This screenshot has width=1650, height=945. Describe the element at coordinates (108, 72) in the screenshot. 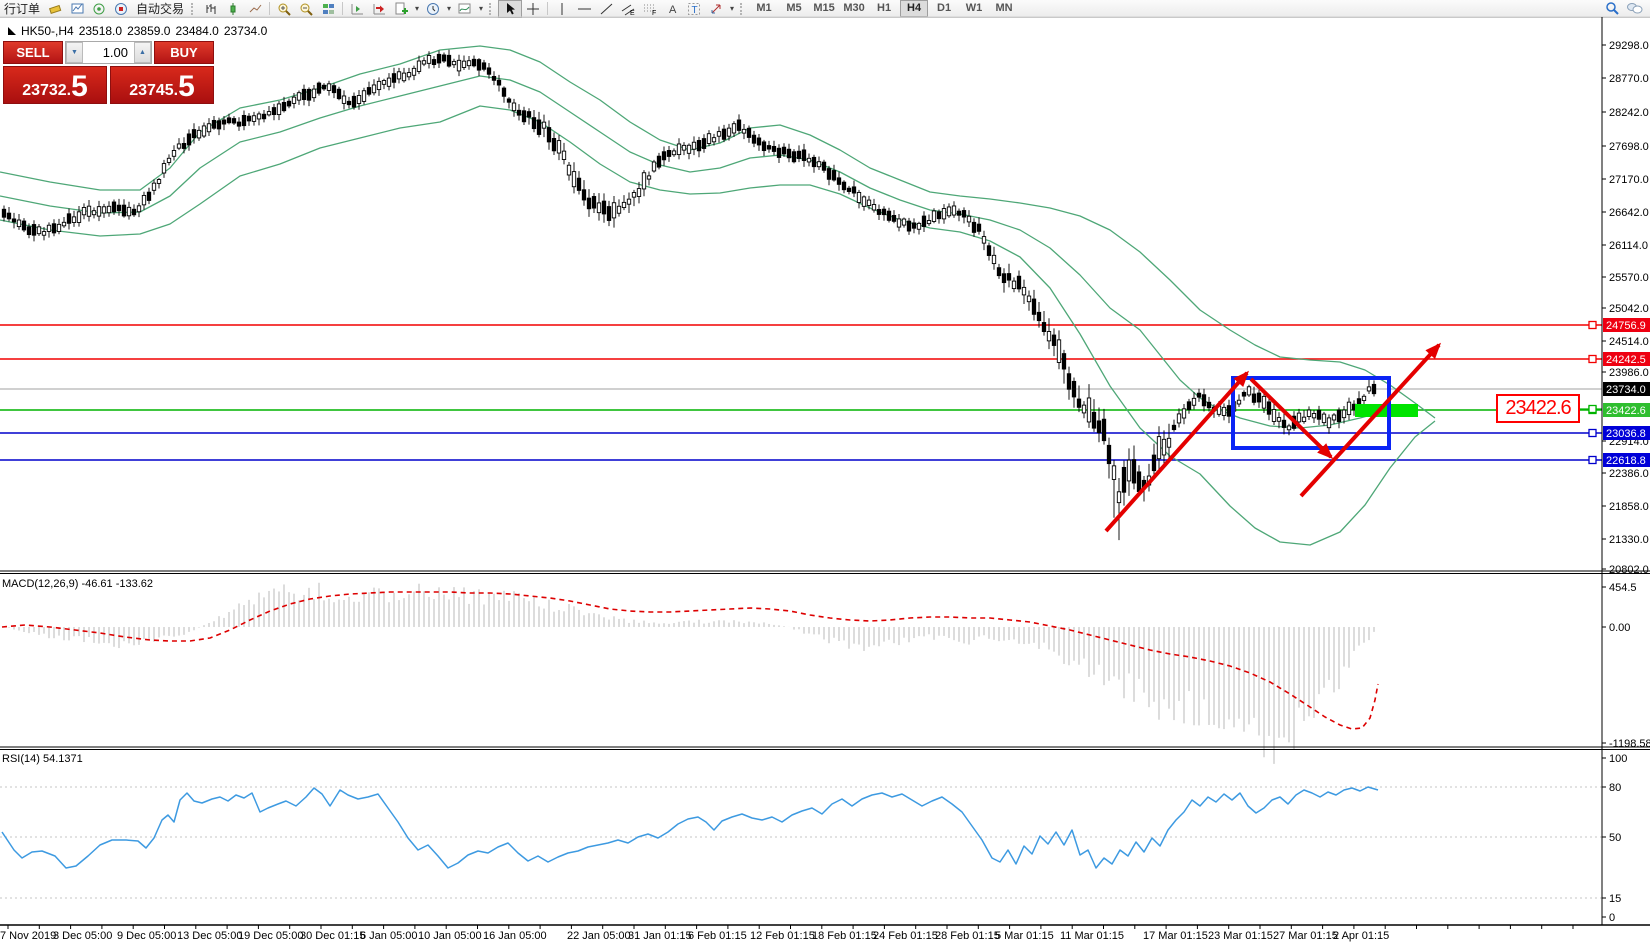

I see `one-click-trading-panel: SELL ▼ 1.00 ▲ BUY 23732. 5 23745. 5` at that location.